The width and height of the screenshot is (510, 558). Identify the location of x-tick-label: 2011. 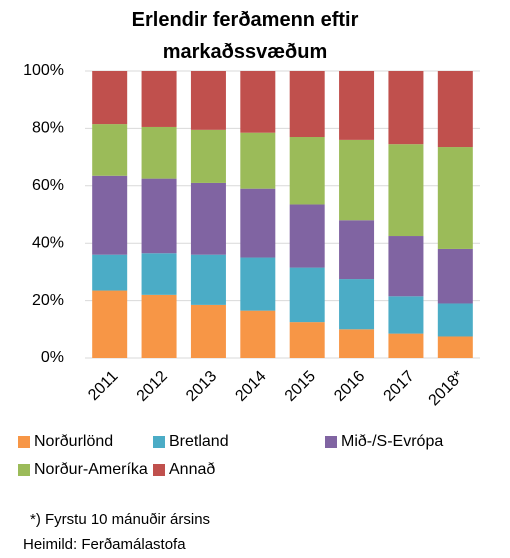
(103, 386).